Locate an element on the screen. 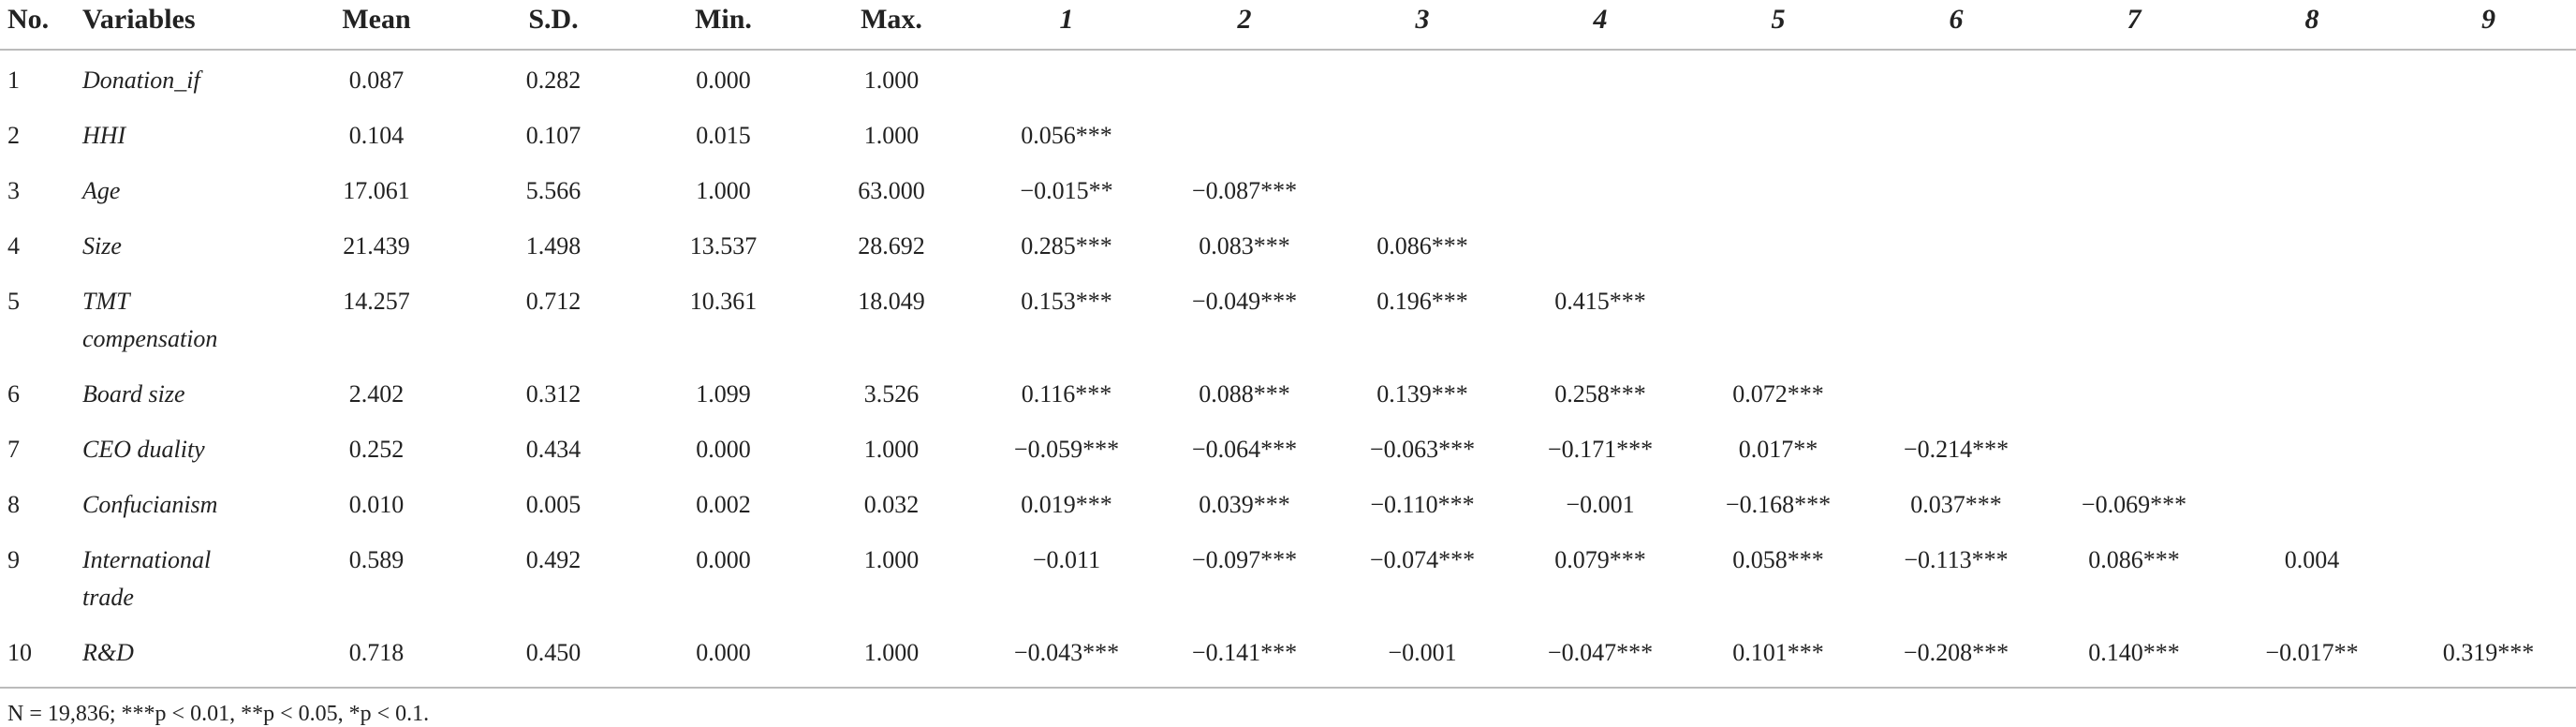 The height and width of the screenshot is (727, 2576). row-number: 5 is located at coordinates (13, 301).